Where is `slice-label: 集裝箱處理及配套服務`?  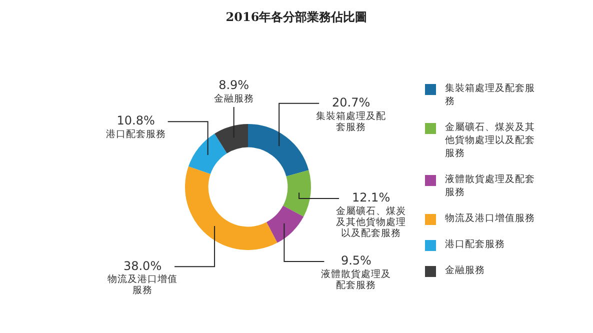
slice-label: 集裝箱處理及配套服務 is located at coordinates (351, 121).